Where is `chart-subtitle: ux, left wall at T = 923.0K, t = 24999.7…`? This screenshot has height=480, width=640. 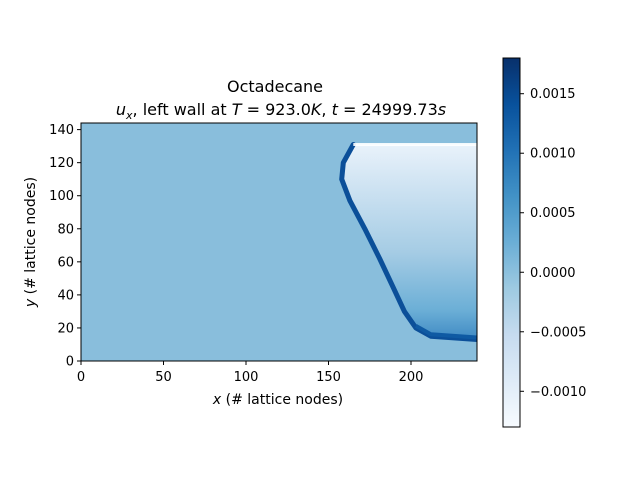 chart-subtitle: ux, left wall at T = 923.0K, t = 24999.7… is located at coordinates (281, 111).